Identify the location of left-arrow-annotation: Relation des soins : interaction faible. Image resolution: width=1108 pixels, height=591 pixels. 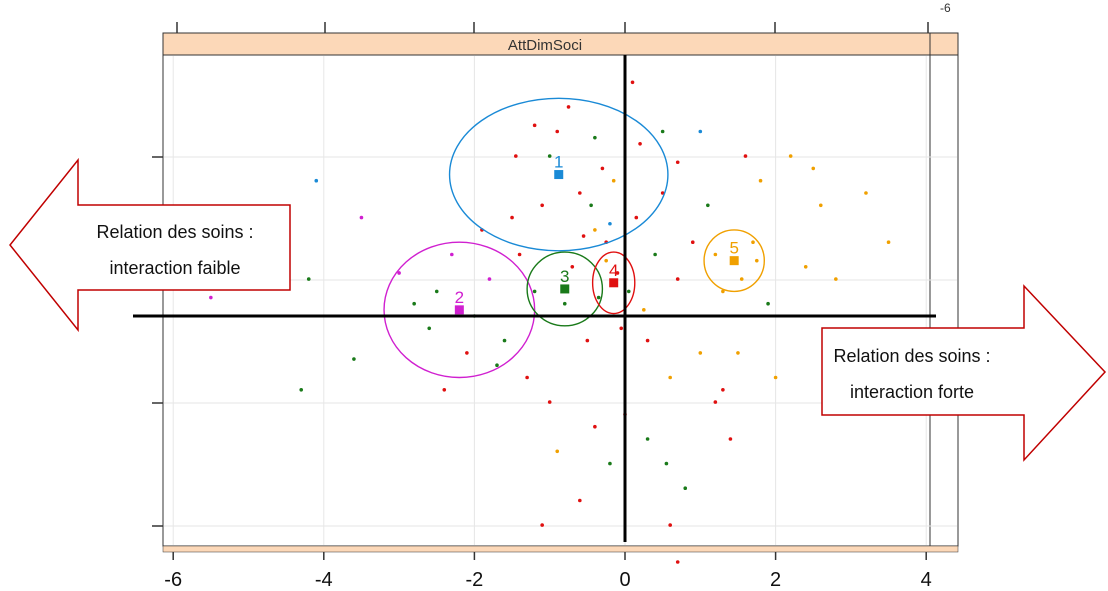
(150, 245).